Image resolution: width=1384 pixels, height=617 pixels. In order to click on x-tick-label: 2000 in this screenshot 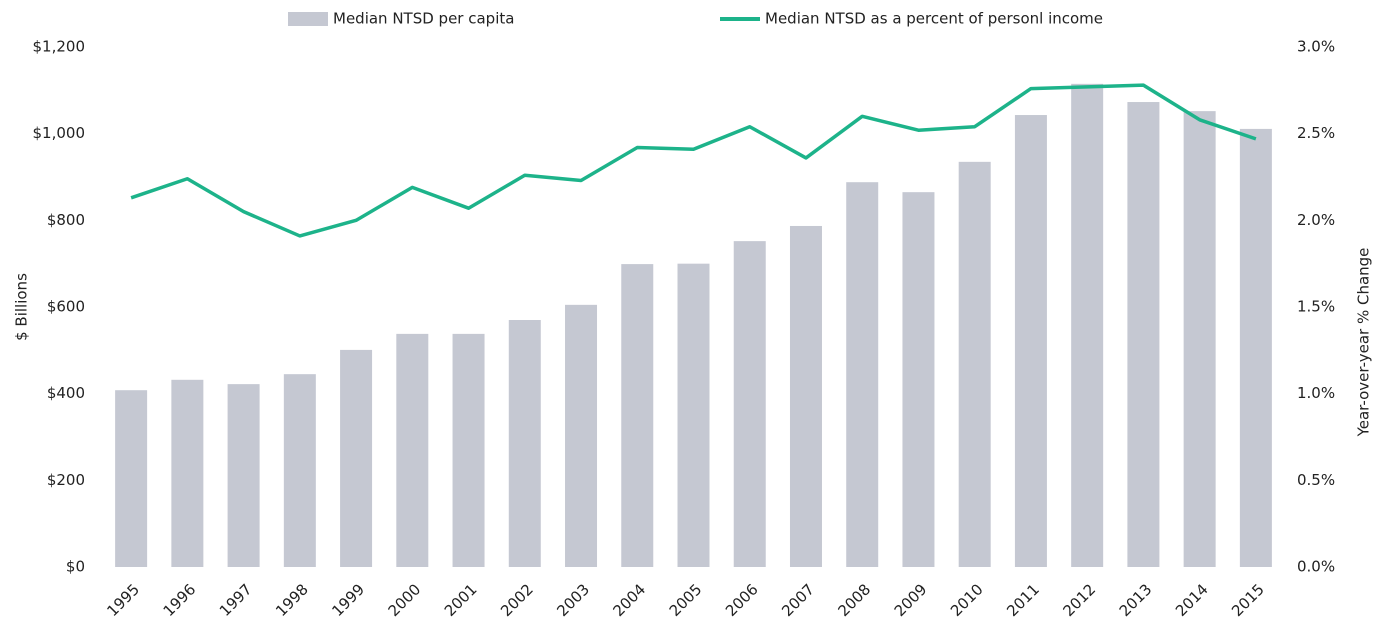, I will do `click(405, 598)`.